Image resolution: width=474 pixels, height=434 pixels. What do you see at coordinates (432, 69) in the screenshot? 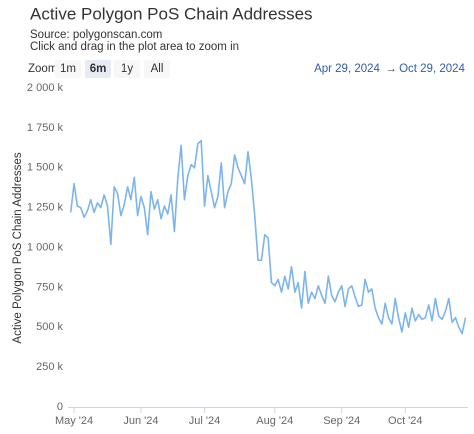
I see `range-to: Oct 29, 2024` at bounding box center [432, 69].